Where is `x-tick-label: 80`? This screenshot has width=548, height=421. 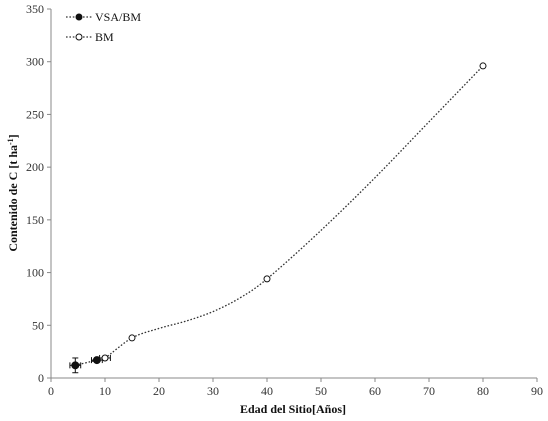 x-tick-label: 80 is located at coordinates (483, 391).